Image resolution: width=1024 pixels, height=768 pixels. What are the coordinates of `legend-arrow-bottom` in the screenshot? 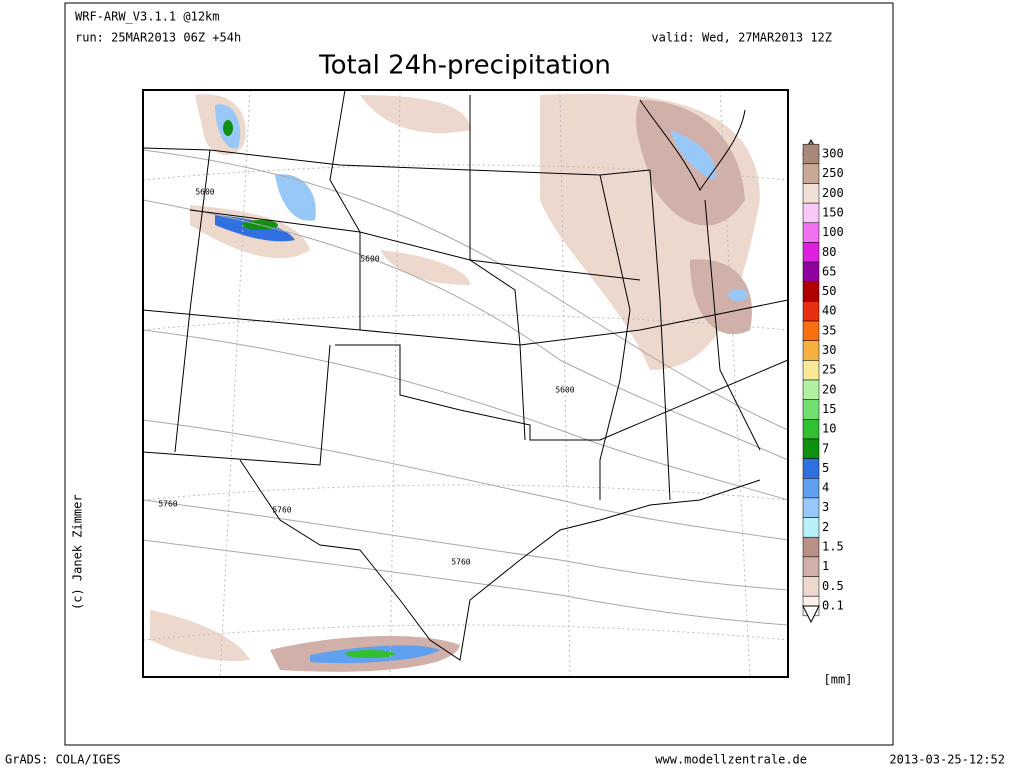 It's located at (811, 614).